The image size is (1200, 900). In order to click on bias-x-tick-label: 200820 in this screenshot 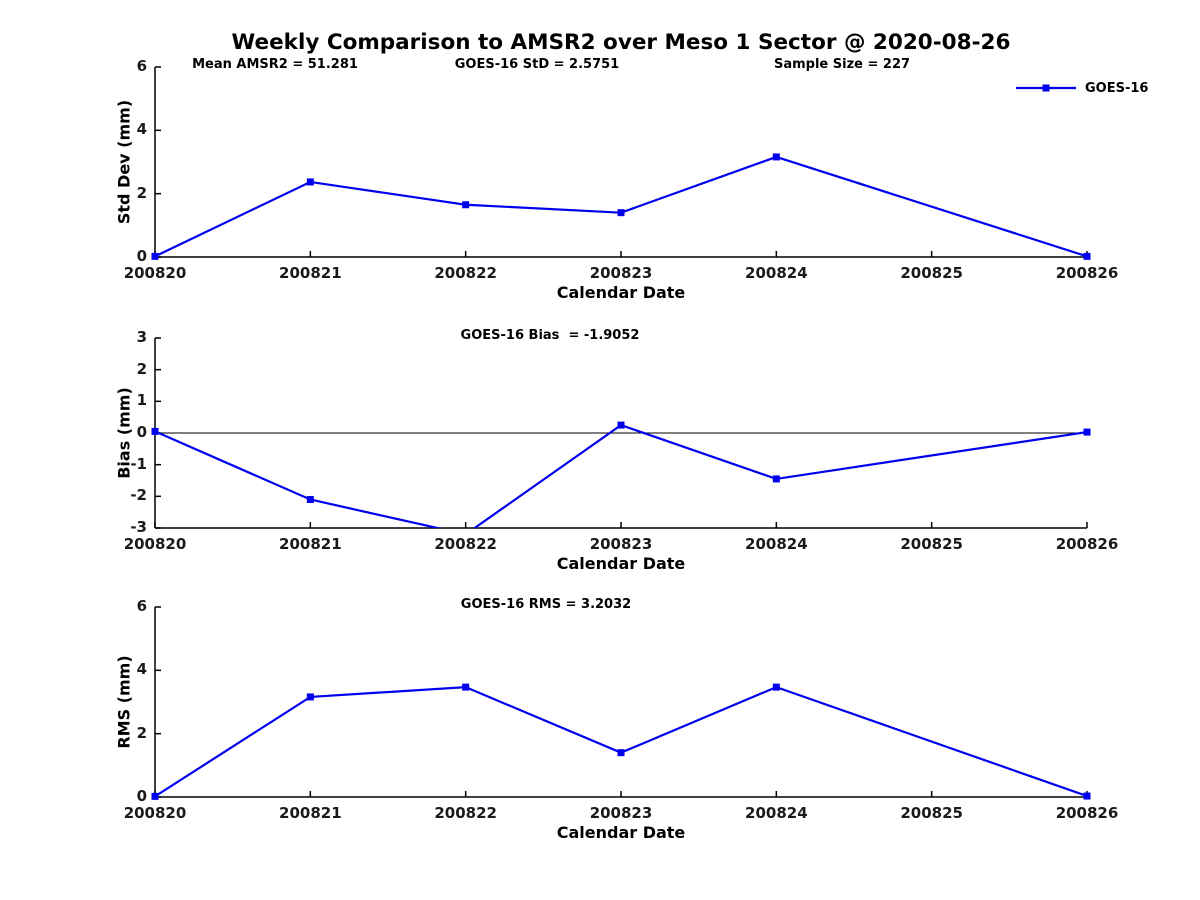, I will do `click(155, 544)`.